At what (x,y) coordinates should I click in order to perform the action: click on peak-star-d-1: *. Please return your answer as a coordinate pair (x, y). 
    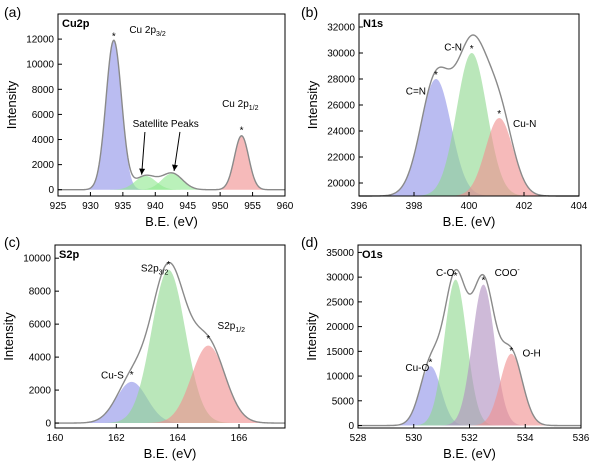
    Looking at the image, I should click on (456, 276).